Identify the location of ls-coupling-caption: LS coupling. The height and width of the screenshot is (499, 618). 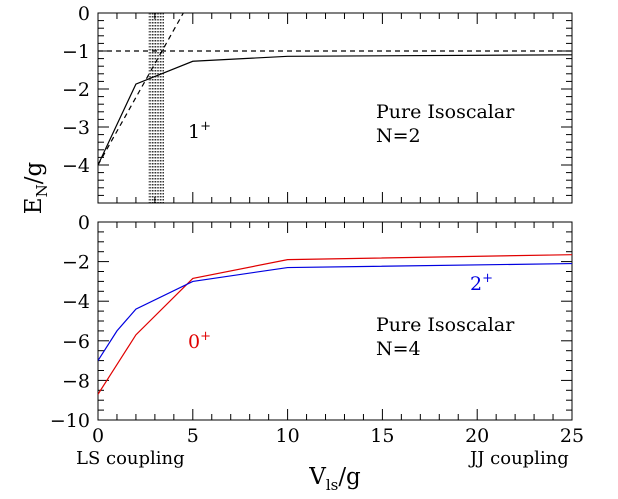
(130, 458).